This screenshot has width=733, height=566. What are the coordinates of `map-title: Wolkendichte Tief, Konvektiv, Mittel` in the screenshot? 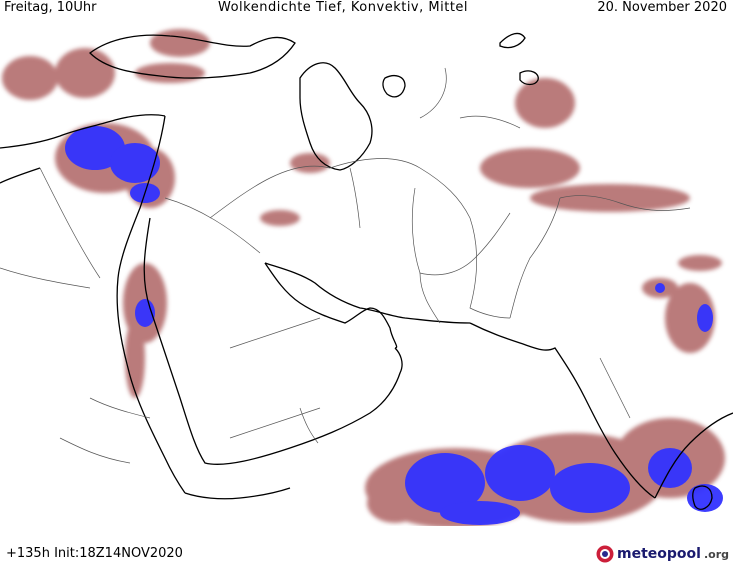 It's located at (343, 7).